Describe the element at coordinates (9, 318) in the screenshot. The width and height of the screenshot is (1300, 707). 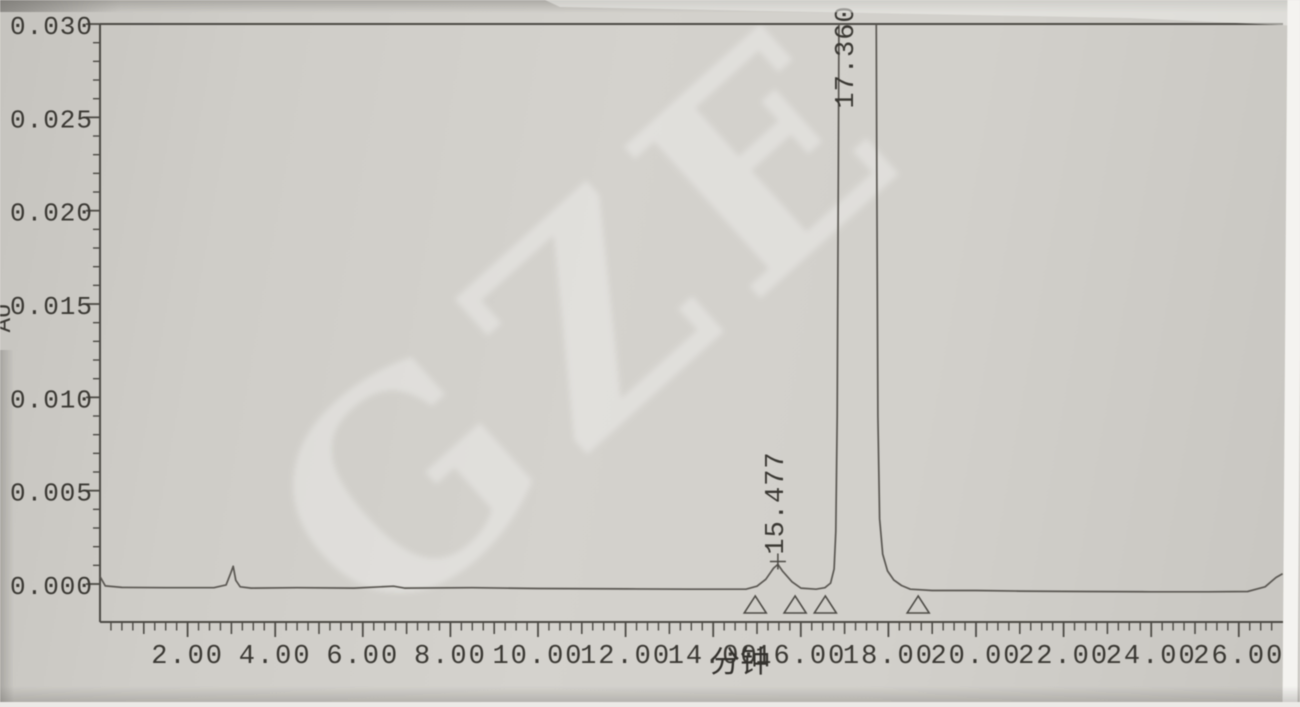
I see `y-axis-title: AU` at that location.